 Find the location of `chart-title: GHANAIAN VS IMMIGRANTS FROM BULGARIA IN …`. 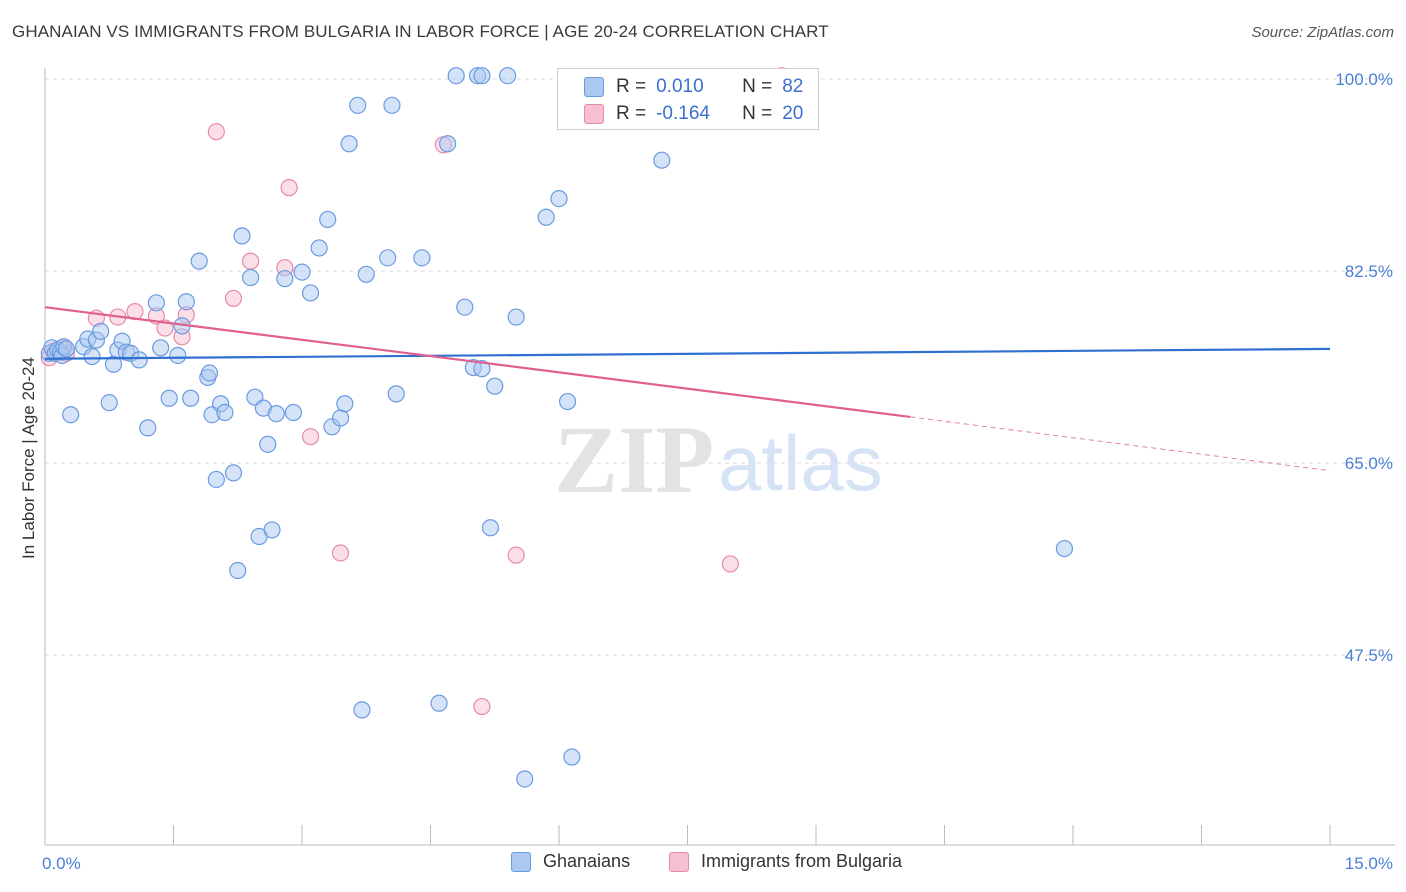

chart-title: GHANAIAN VS IMMIGRANTS FROM BULGARIA IN … is located at coordinates (420, 31).